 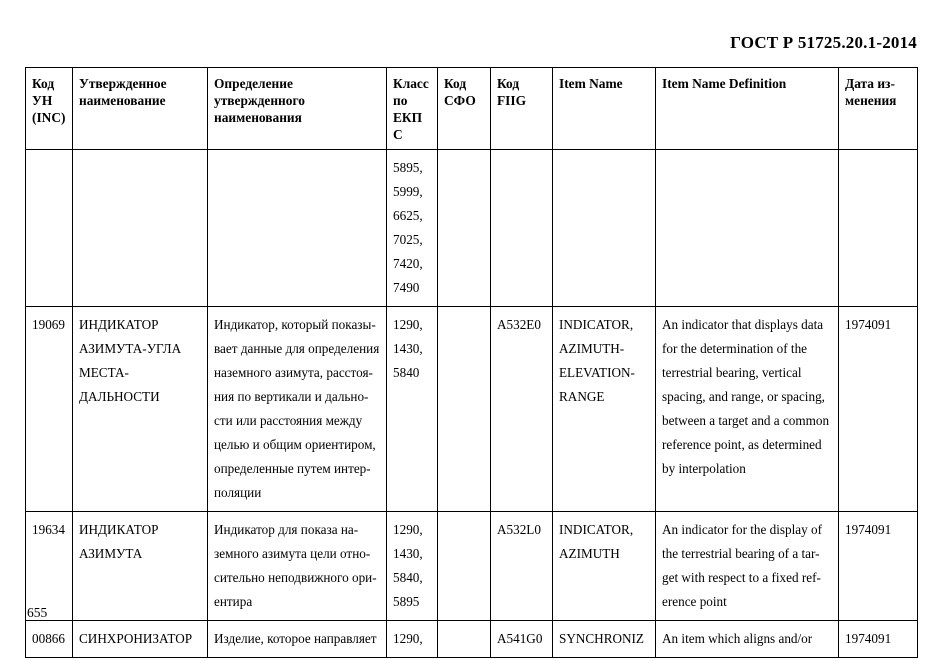 What do you see at coordinates (746, 420) in the screenshot?
I see `cell-item-name-definition-line-5: between a target and a common` at bounding box center [746, 420].